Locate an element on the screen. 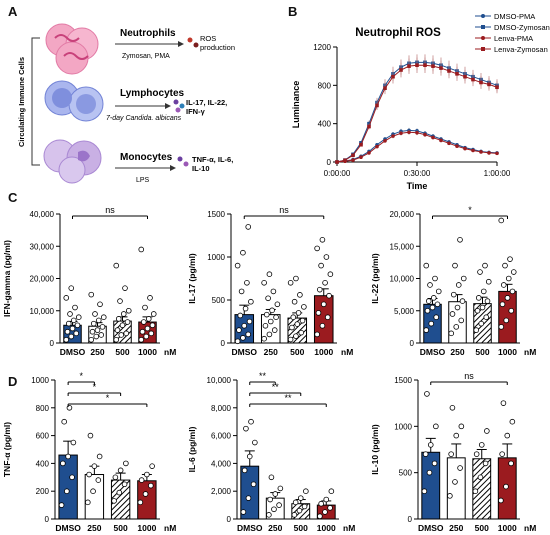 Image resolution: width=550 pixels, height=535 pixels. x-axis-label: Time is located at coordinates (417, 186).